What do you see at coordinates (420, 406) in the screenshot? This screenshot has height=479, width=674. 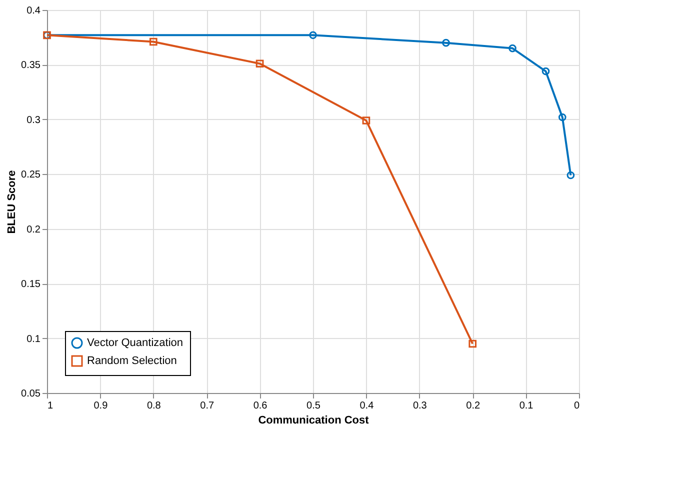 I see `x-tick-label: 0.3` at bounding box center [420, 406].